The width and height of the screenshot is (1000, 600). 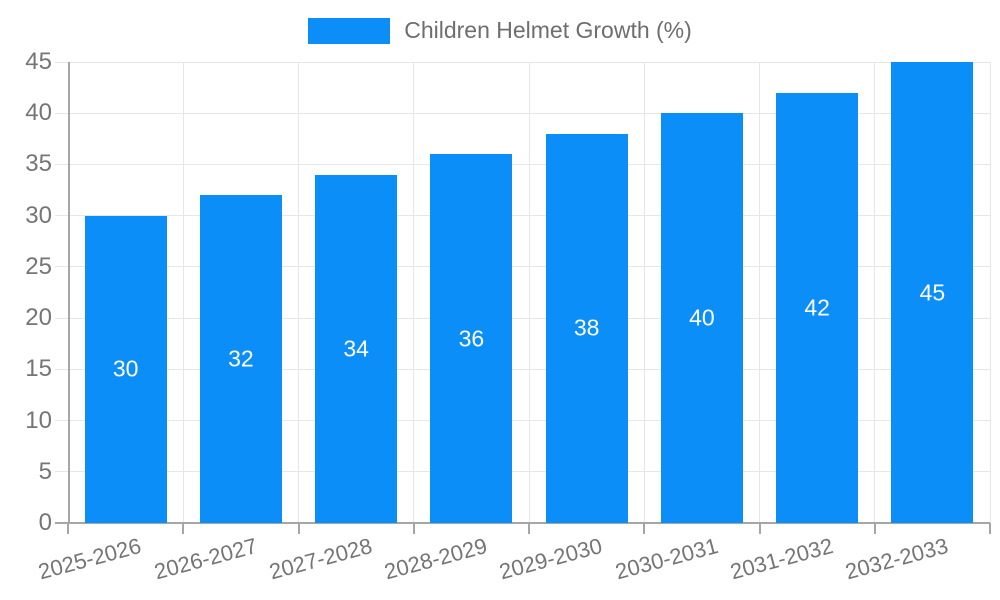 I want to click on bar-value-label: 40, so click(x=702, y=317).